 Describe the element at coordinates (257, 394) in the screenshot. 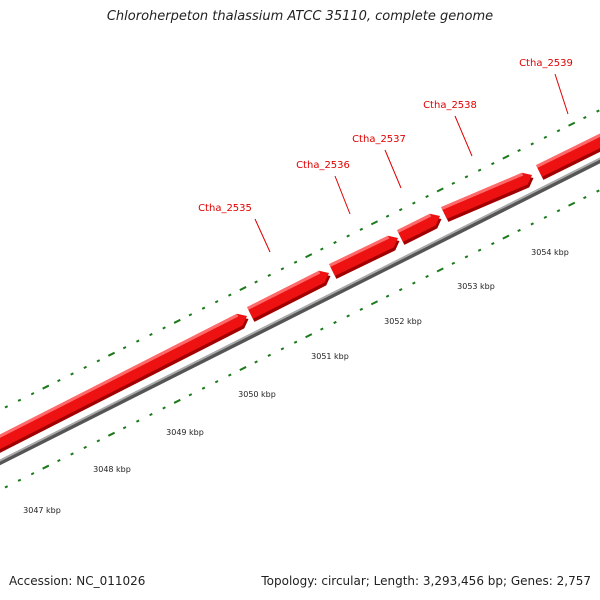

I see `scale-label: 3050 kbp` at that location.